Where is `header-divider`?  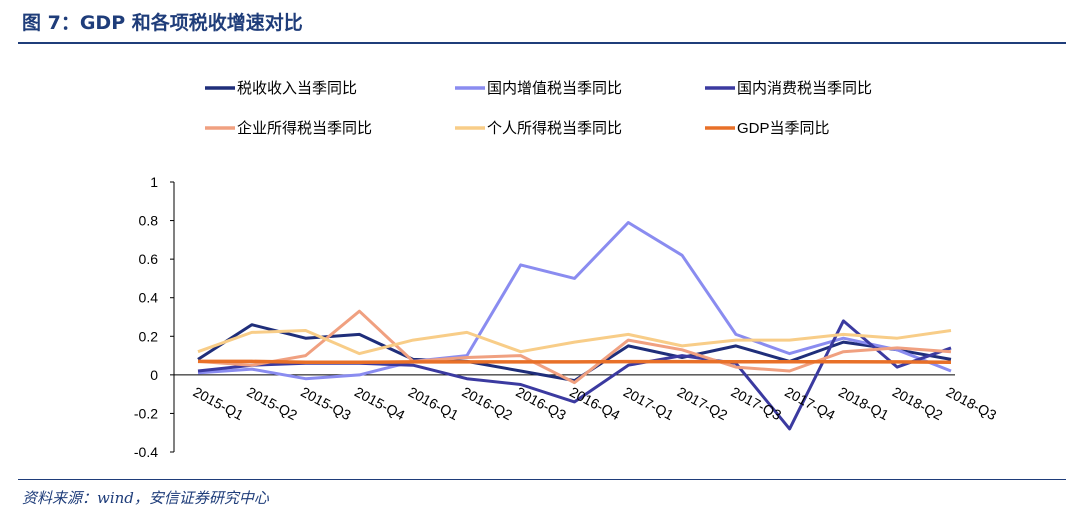
header-divider is located at coordinates (542, 43).